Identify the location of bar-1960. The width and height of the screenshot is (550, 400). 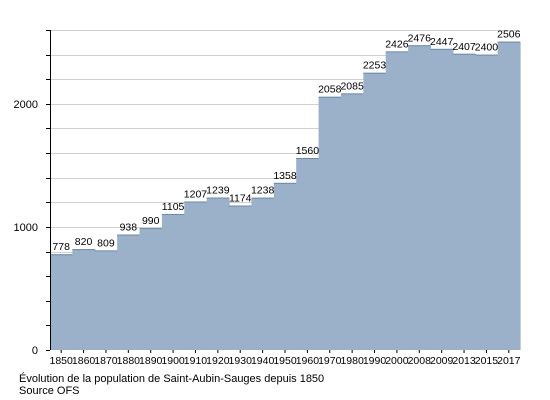
(308, 254).